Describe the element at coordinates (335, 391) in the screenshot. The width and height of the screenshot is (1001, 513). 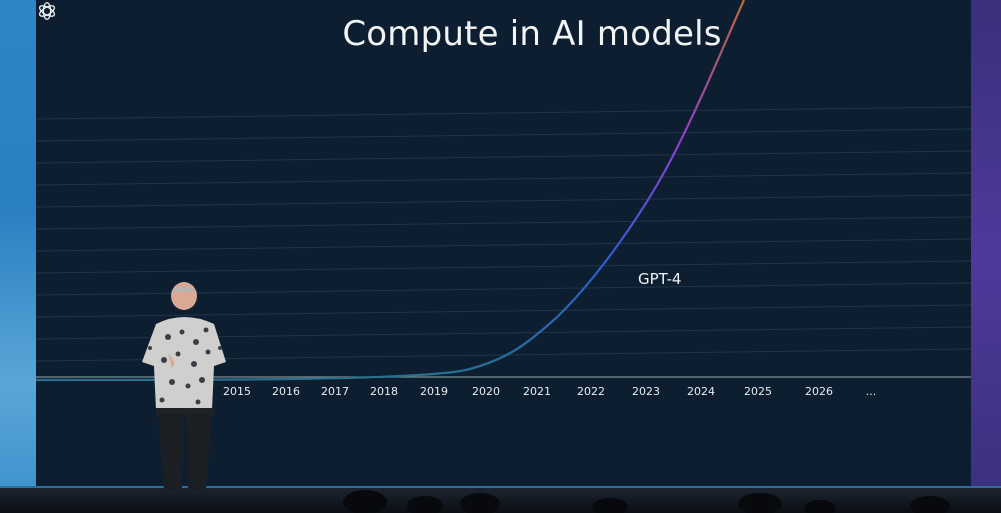
I see `year-tick-label: 2017` at that location.